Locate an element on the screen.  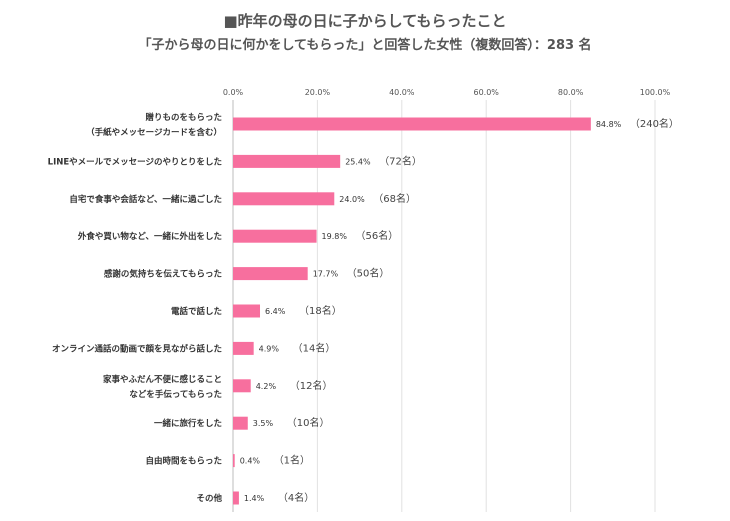
count-label: （240名） is located at coordinates (654, 123).